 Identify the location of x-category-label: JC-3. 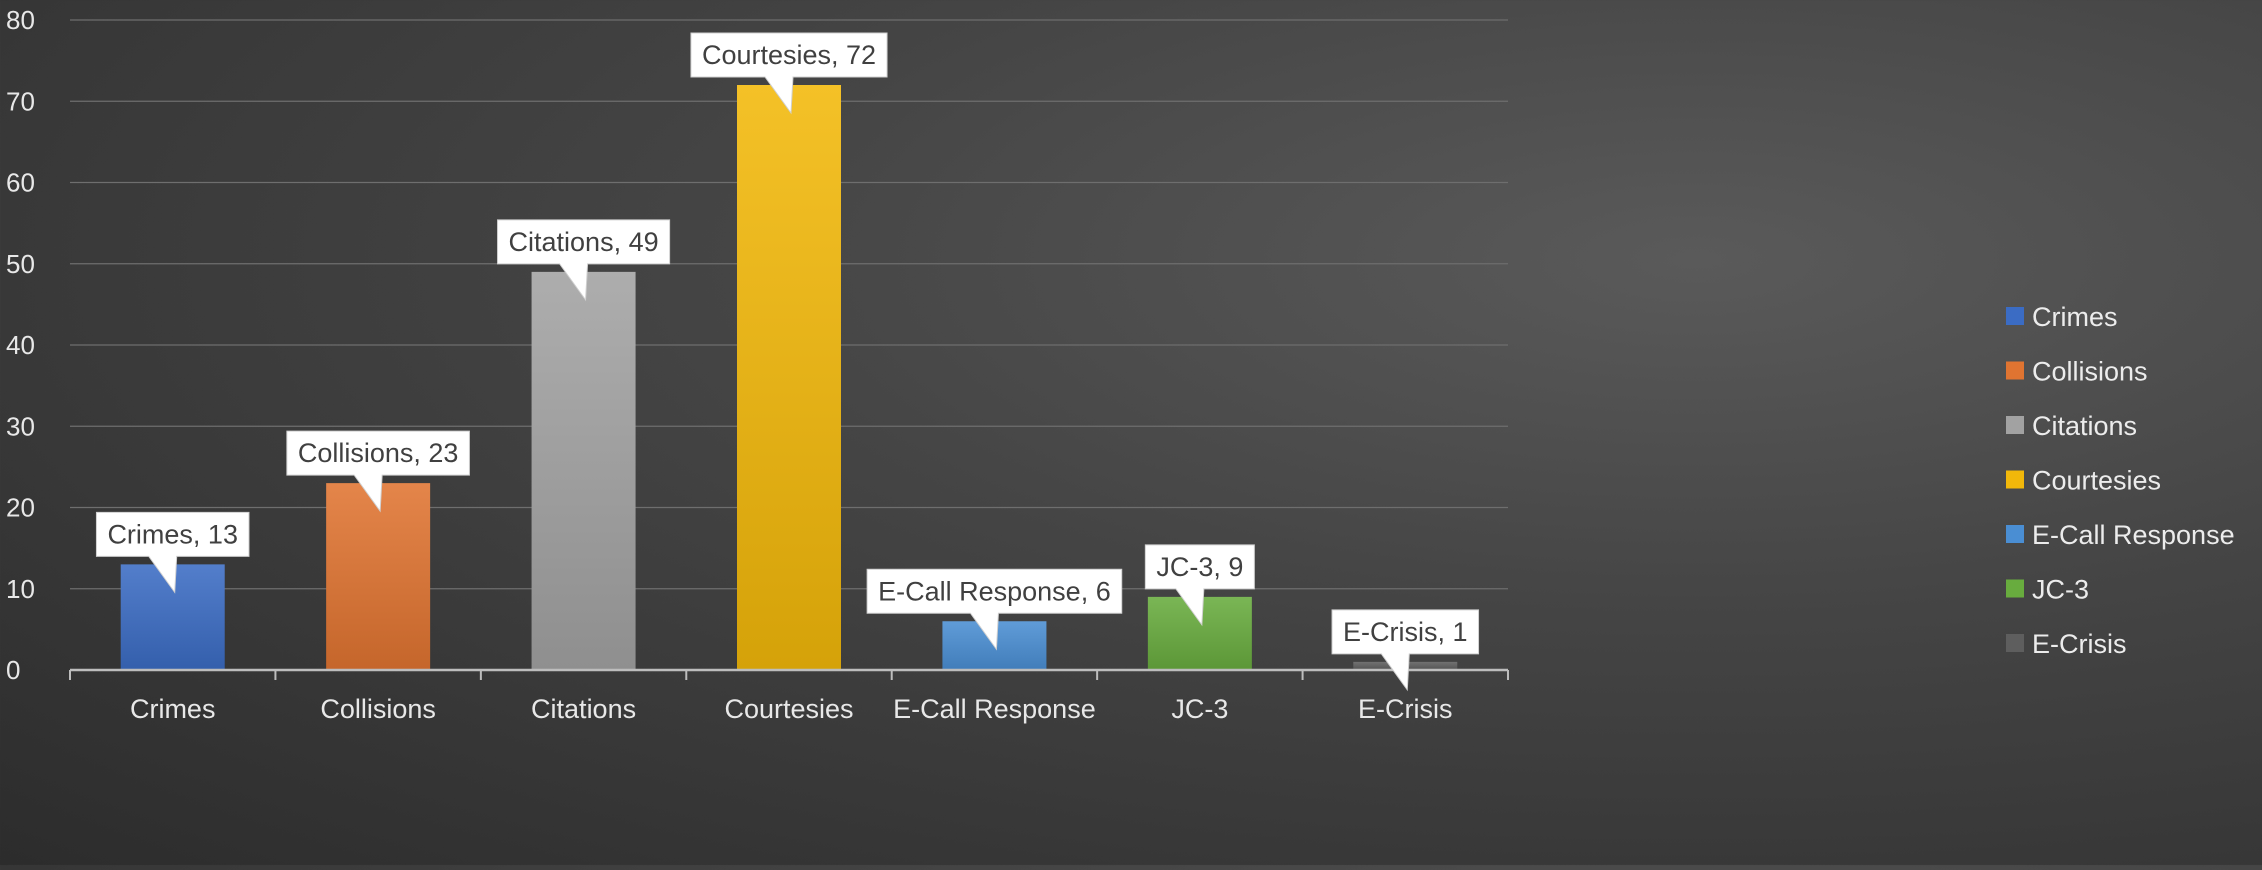
(1199, 709).